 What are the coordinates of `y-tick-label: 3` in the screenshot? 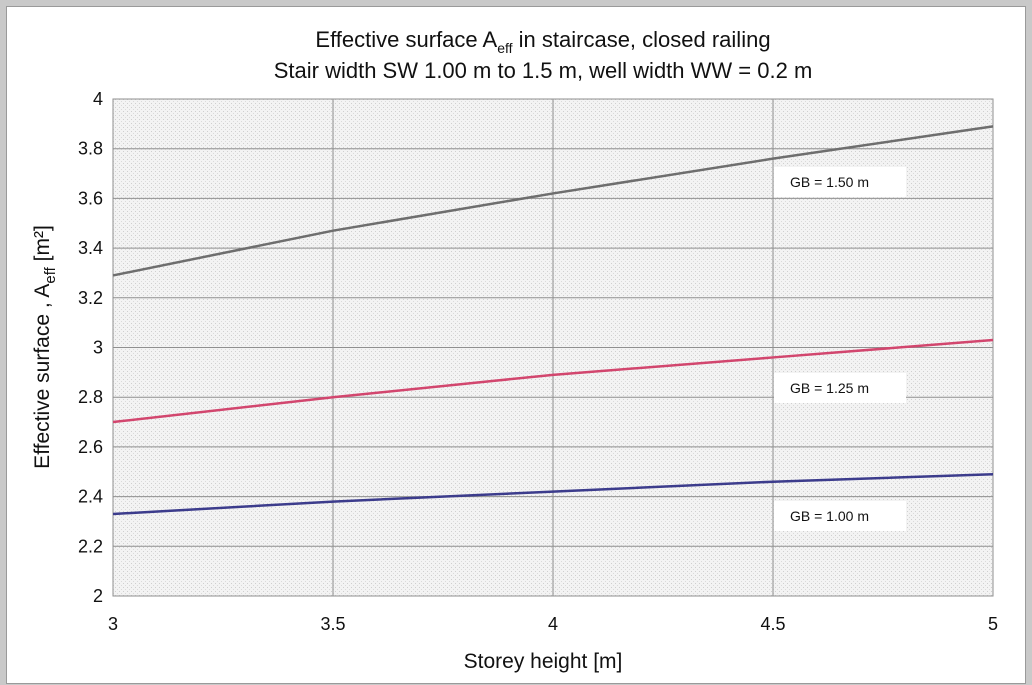 It's located at (98, 348).